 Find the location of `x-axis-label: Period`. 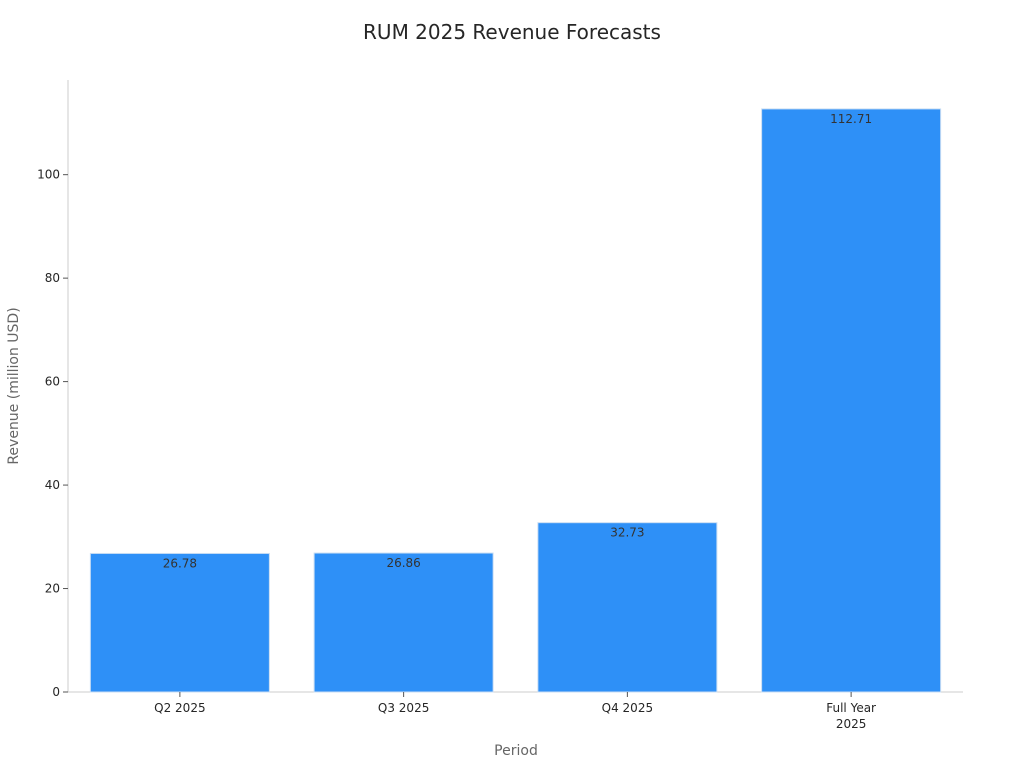

x-axis-label: Period is located at coordinates (516, 751).